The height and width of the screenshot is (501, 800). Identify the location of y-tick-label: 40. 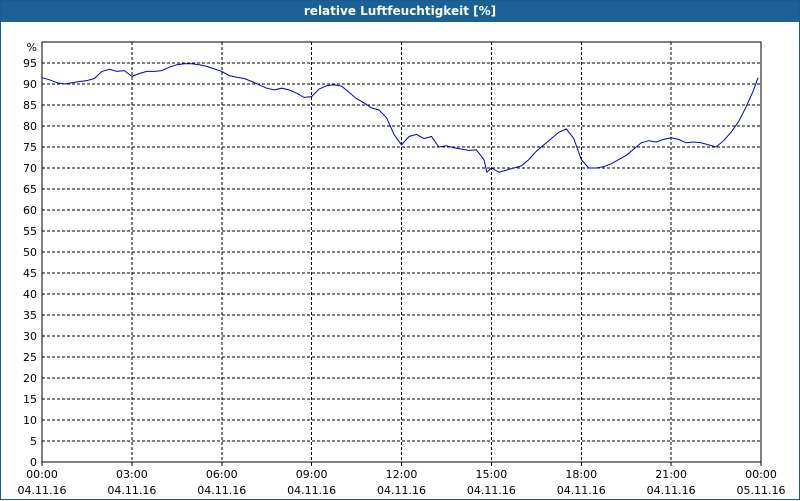
(30, 294).